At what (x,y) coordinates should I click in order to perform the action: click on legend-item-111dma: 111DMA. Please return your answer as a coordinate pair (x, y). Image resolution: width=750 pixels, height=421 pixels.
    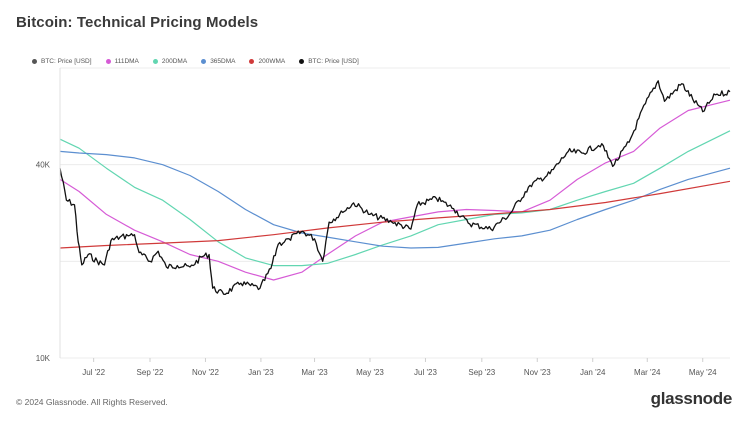
    Looking at the image, I should click on (122, 61).